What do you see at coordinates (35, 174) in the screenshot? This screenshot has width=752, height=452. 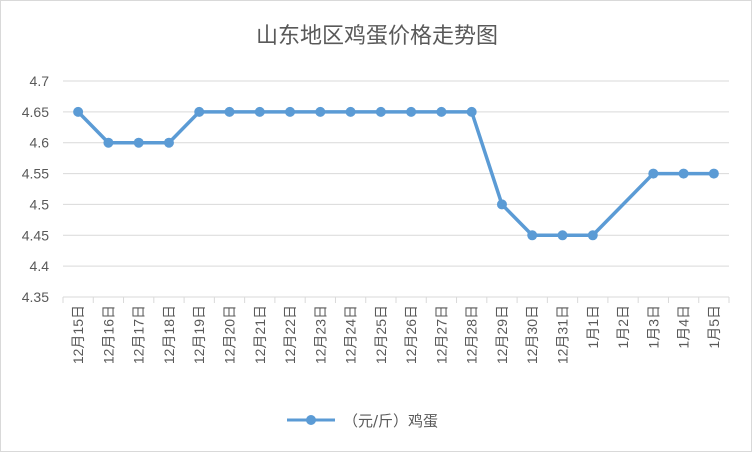 I see `y-tick-label: 4.55` at bounding box center [35, 174].